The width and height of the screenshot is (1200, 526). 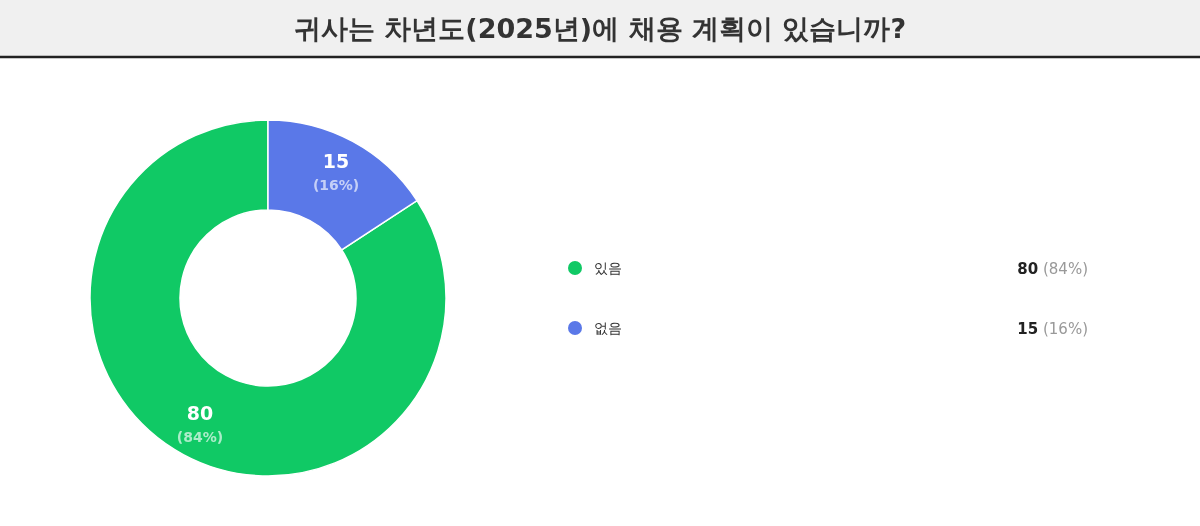 What do you see at coordinates (1052, 269) in the screenshot?
I see `text: 80 (84%)` at bounding box center [1052, 269].